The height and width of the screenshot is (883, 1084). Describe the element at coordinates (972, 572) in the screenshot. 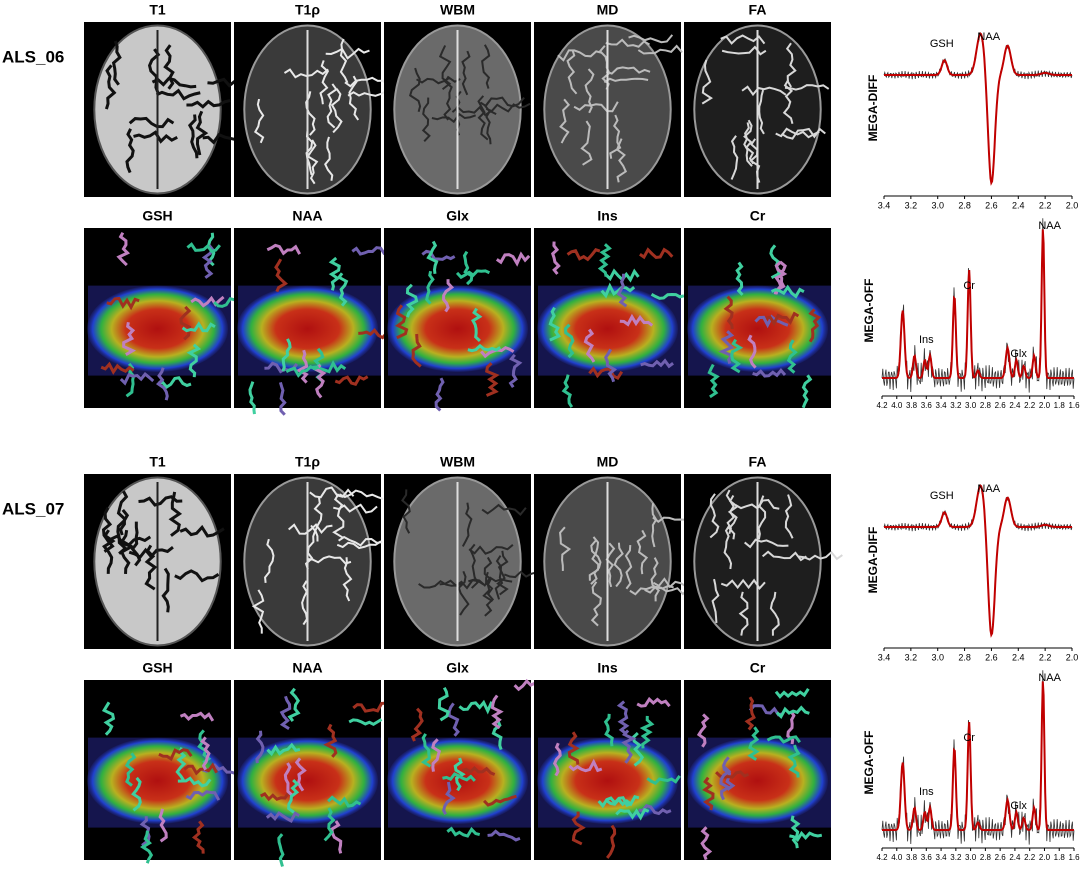

I see `mega-diff-spectrum: 3.4 3.2 3.0 2.8 2.6 2.4 2.2 2.0 MEGA-DIFF GSH NAA` at that location.